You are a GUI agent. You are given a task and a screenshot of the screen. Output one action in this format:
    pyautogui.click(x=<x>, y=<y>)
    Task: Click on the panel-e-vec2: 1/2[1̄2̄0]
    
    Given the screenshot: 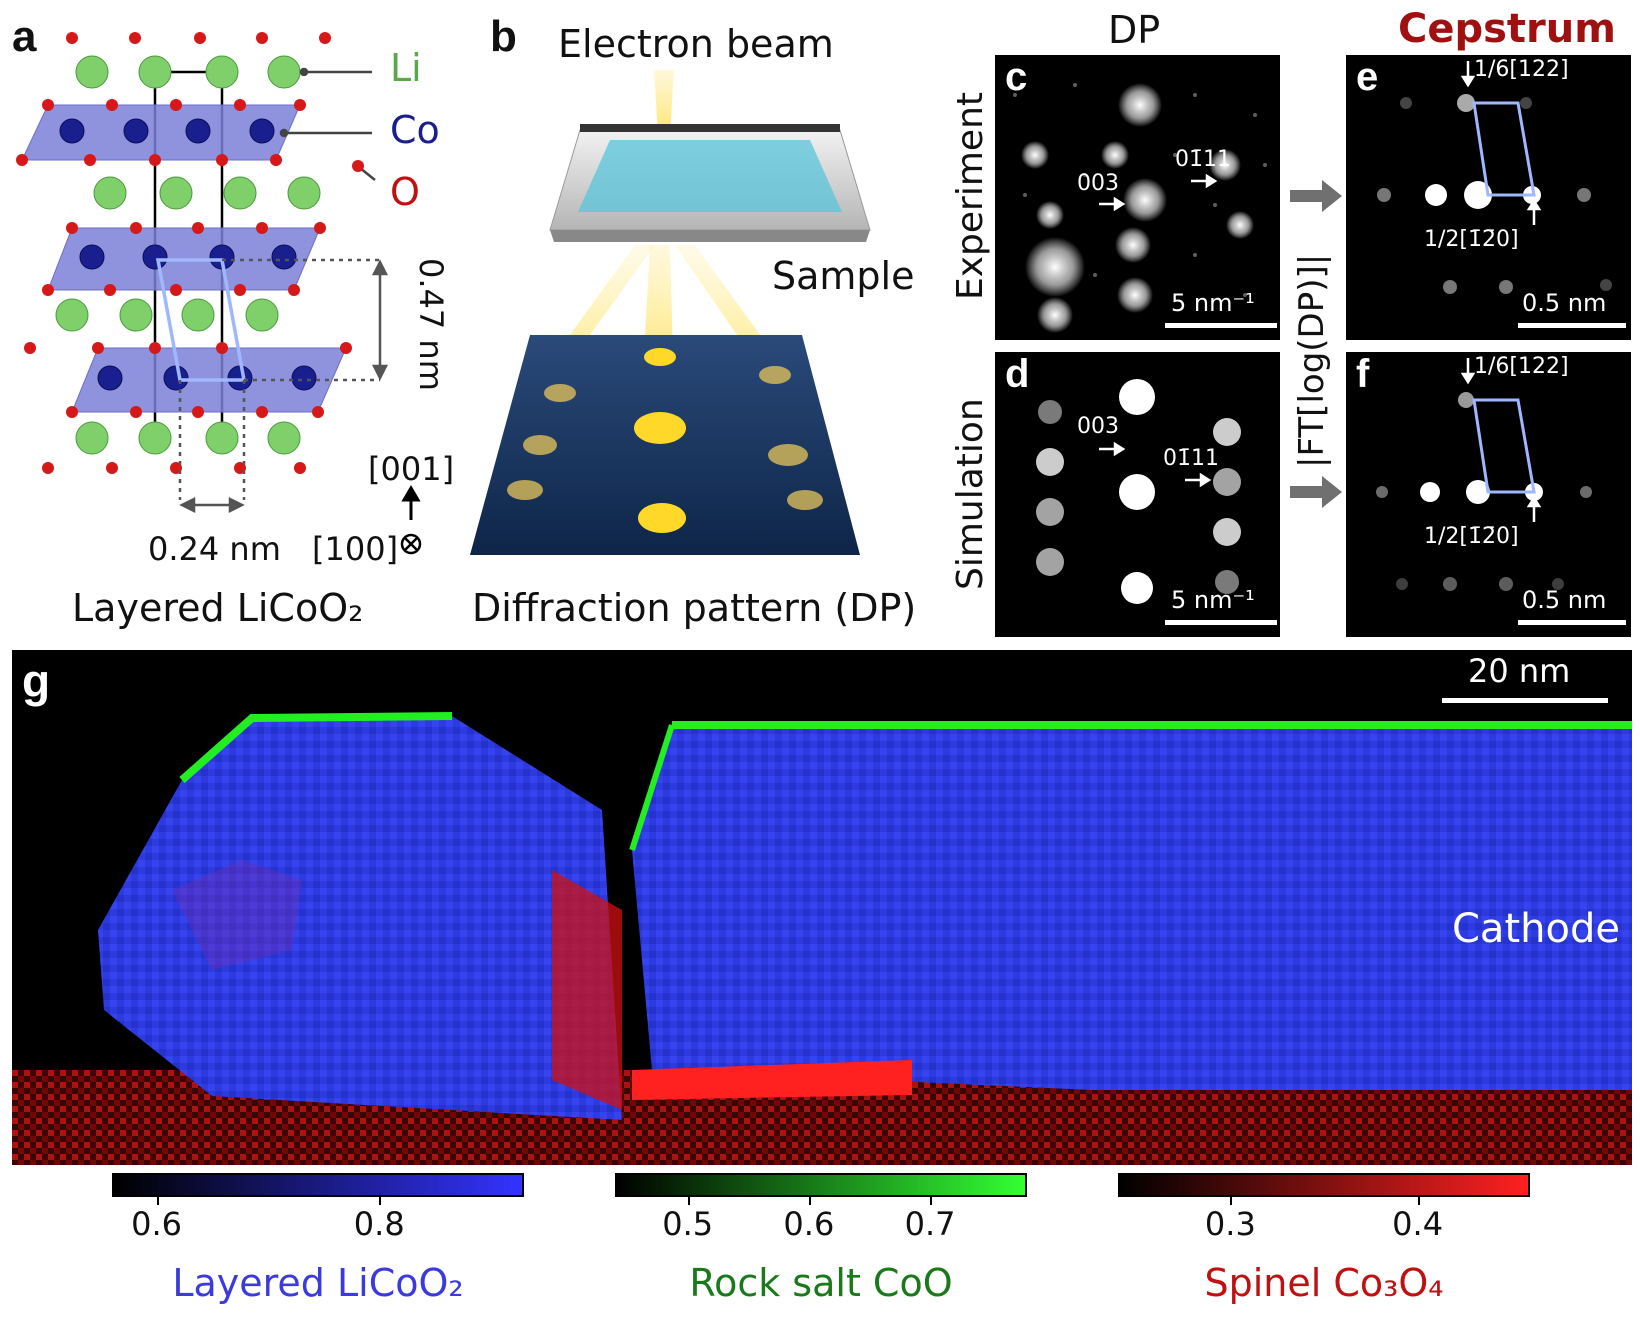 What is the action you would take?
    pyautogui.click(x=1471, y=239)
    